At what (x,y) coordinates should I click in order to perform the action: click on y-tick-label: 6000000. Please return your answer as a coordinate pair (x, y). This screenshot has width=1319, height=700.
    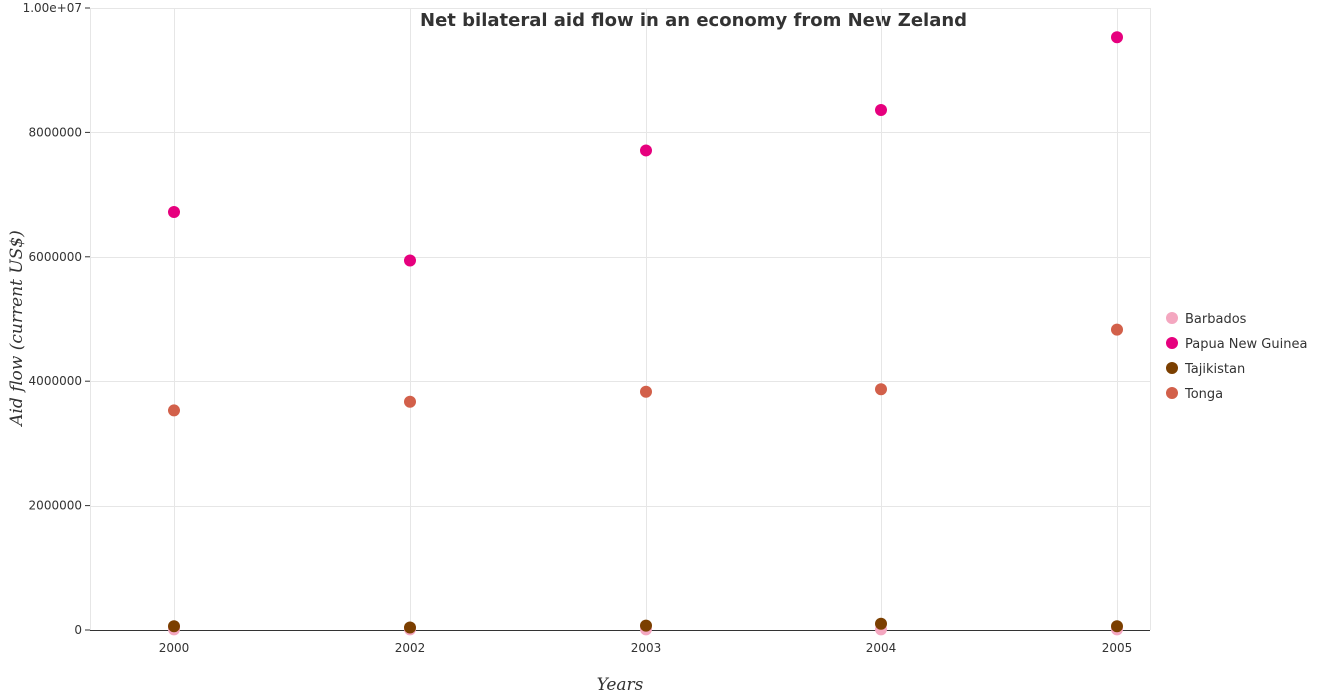
    Looking at the image, I should click on (55, 257).